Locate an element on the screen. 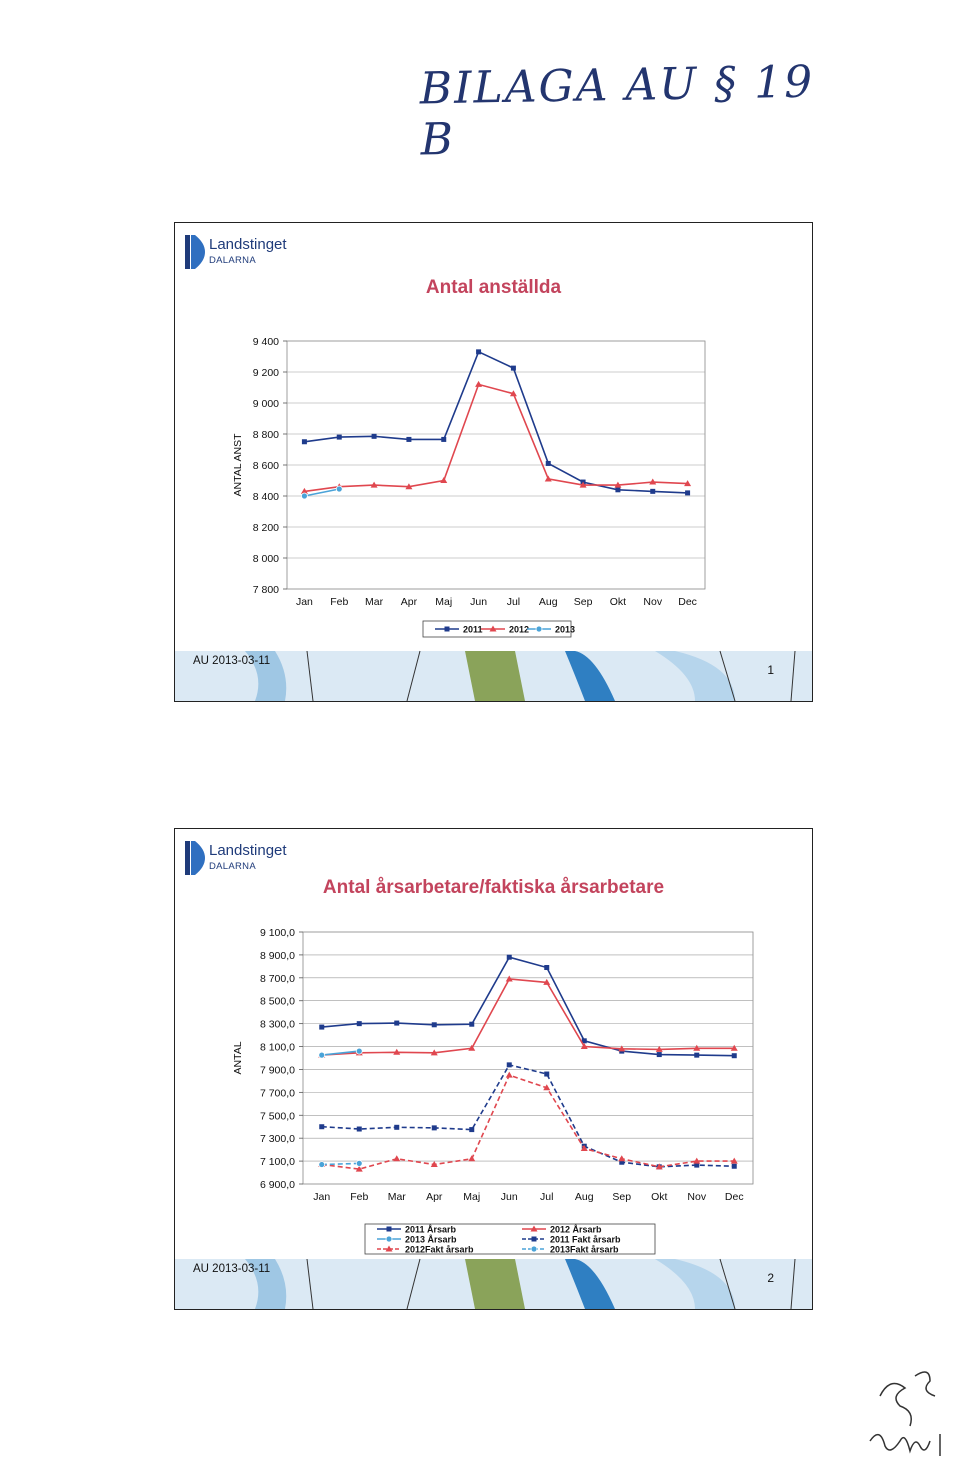 The width and height of the screenshot is (960, 1476). y-tick-label: 8 500,0 is located at coordinates (277, 1002).